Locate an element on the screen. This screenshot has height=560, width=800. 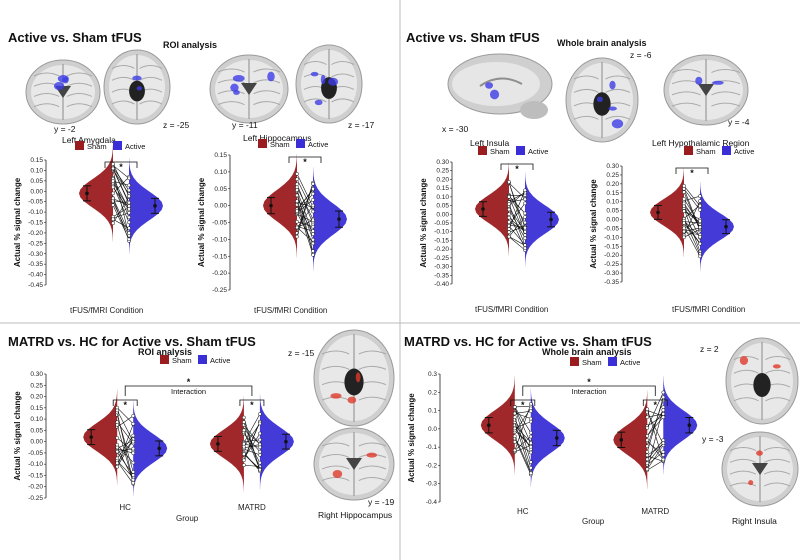
brain-slice-coronal is located at coordinates (63, 92).